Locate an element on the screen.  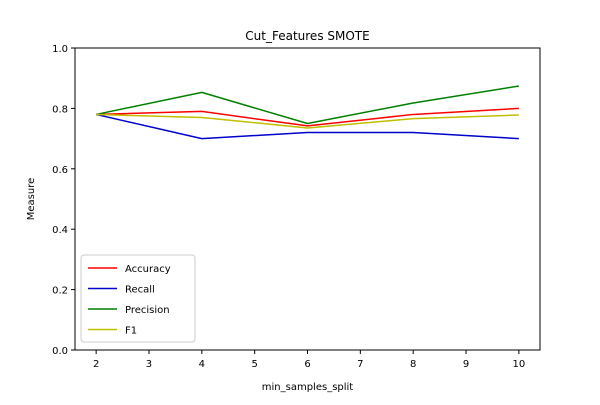
x-tick-label: 10 is located at coordinates (518, 364).